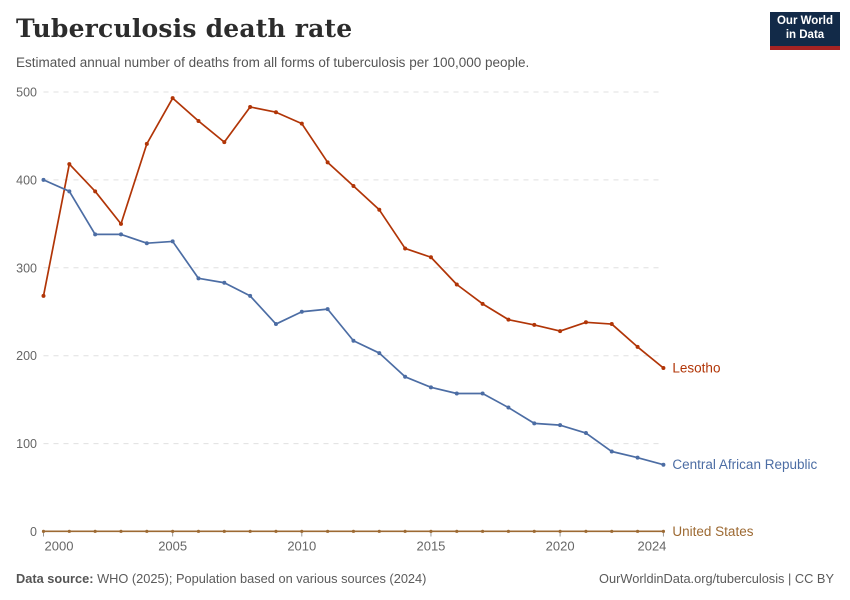  Describe the element at coordinates (69, 531) in the screenshot. I see `point-united-states-2001` at that location.